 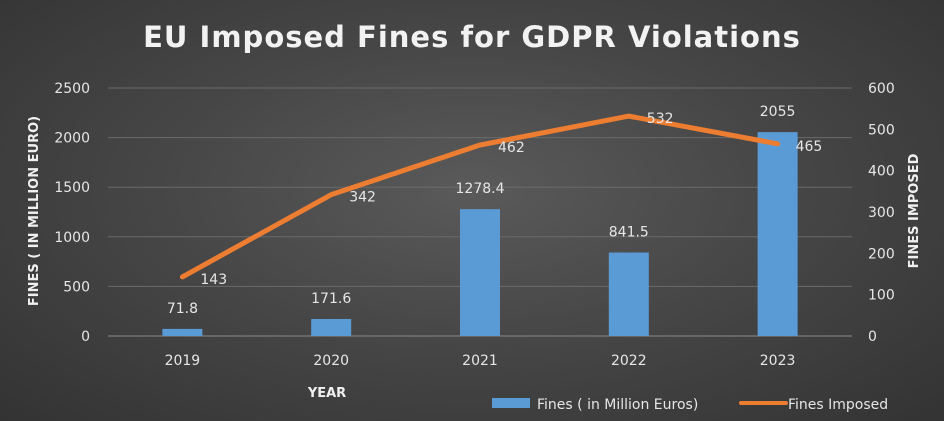 I want to click on y2-axis-title: FINES IMPOSED, so click(x=914, y=210).